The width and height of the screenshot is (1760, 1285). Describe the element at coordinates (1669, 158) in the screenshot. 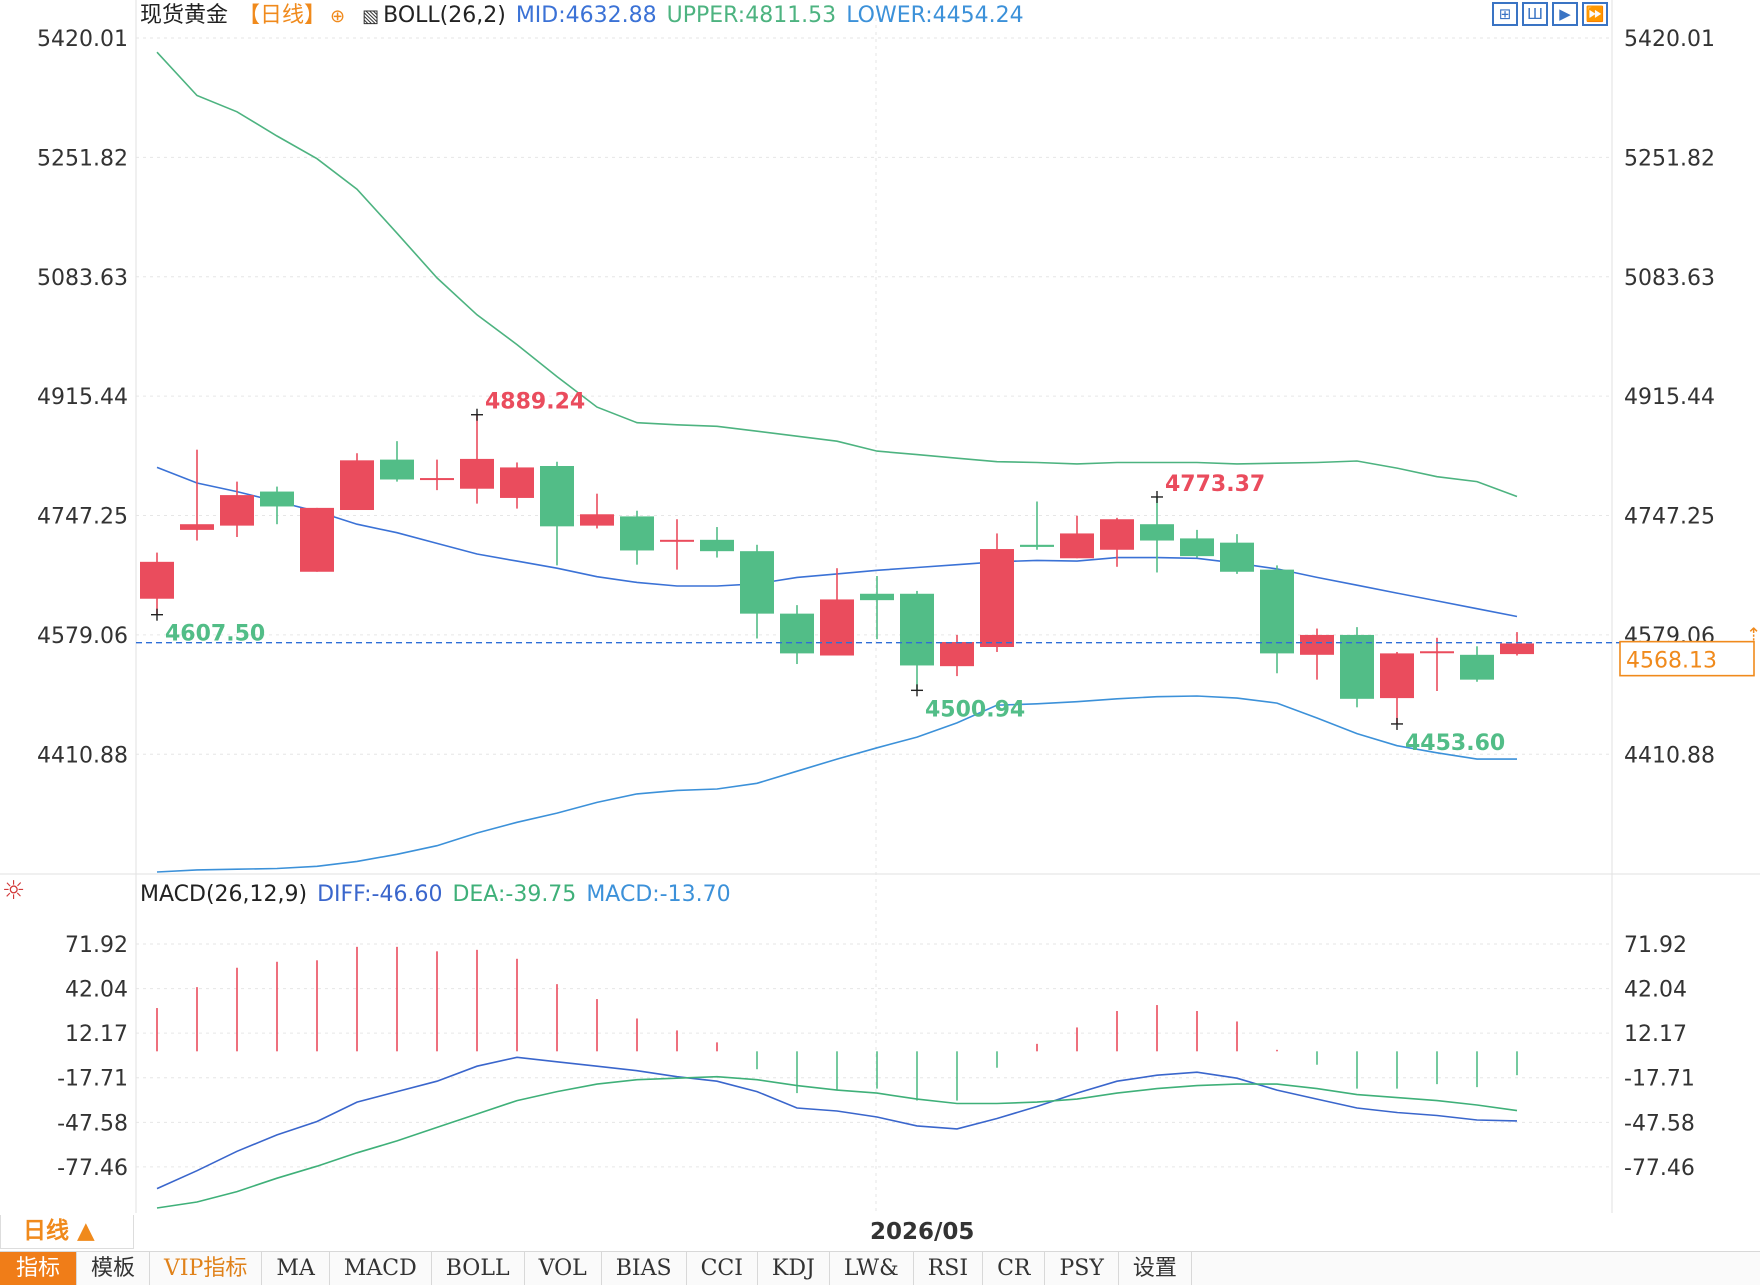

I see `main-y-tick-right: 5251.82` at that location.